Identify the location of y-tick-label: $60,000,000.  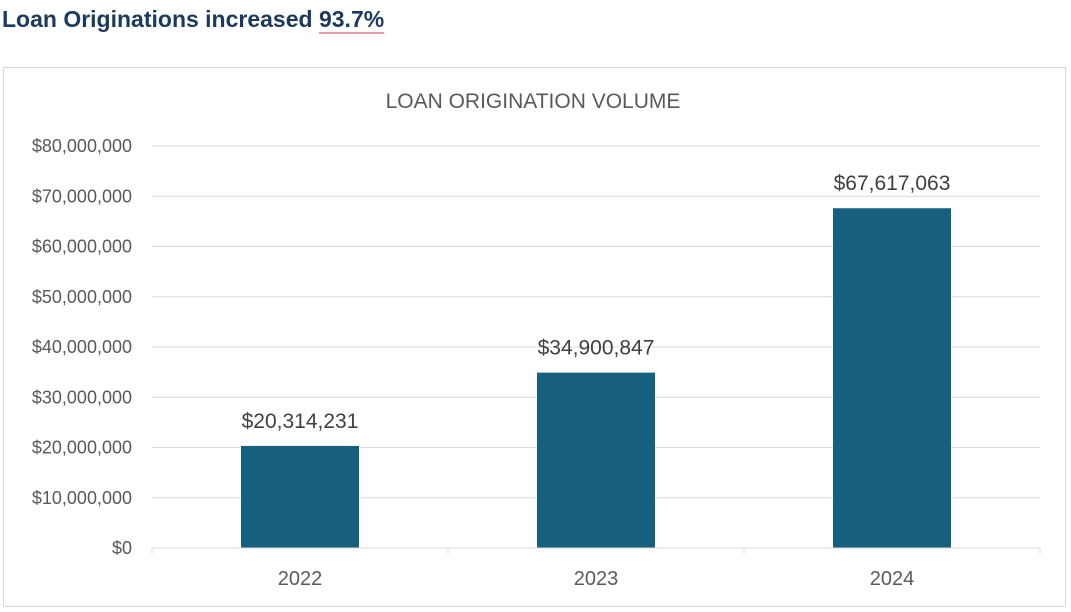
(82, 247).